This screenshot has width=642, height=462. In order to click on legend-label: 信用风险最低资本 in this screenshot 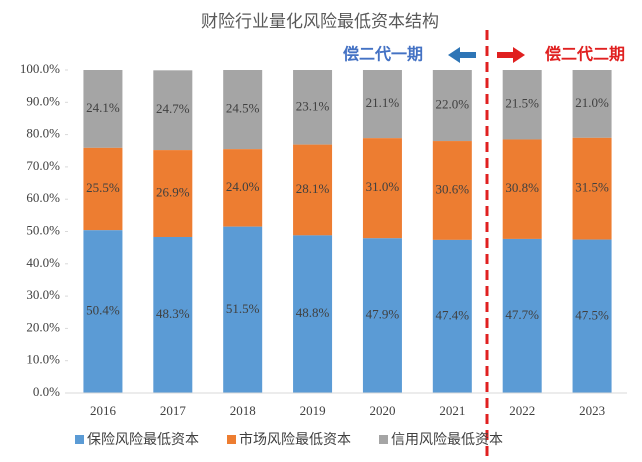, I will do `click(447, 440)`.